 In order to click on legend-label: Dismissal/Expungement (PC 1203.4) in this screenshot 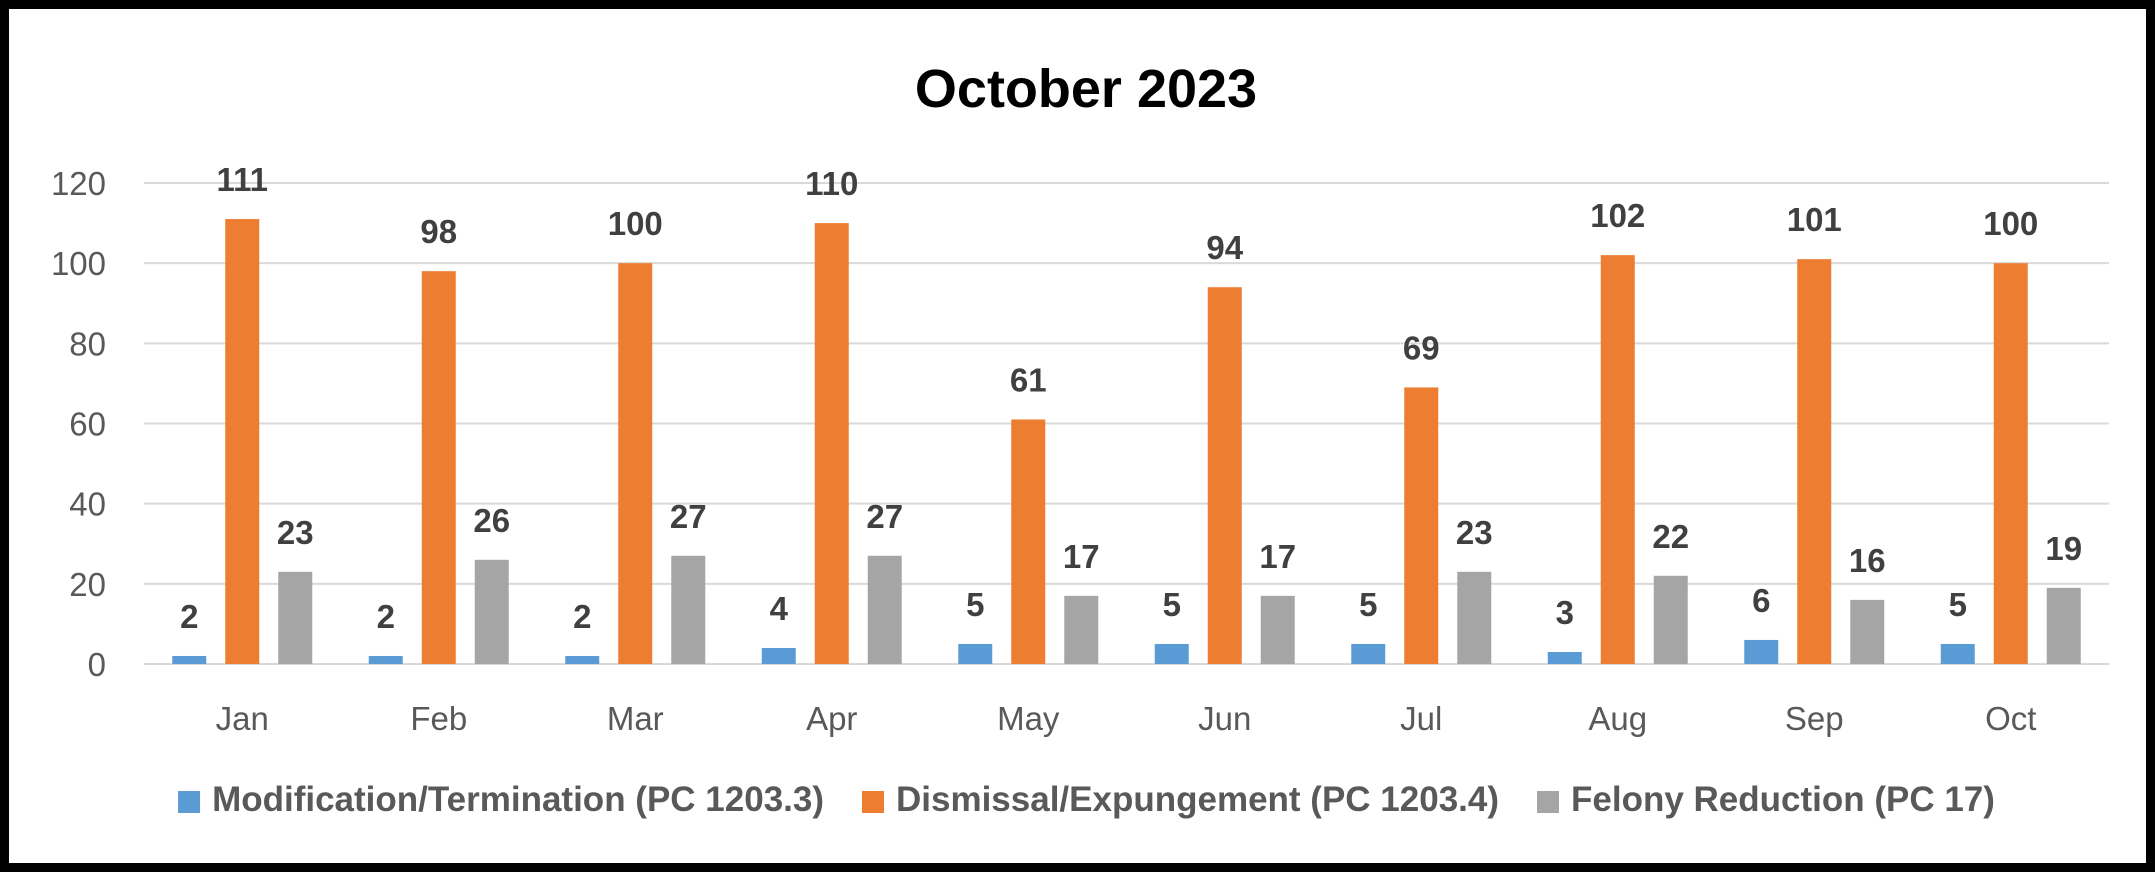, I will do `click(1197, 799)`.